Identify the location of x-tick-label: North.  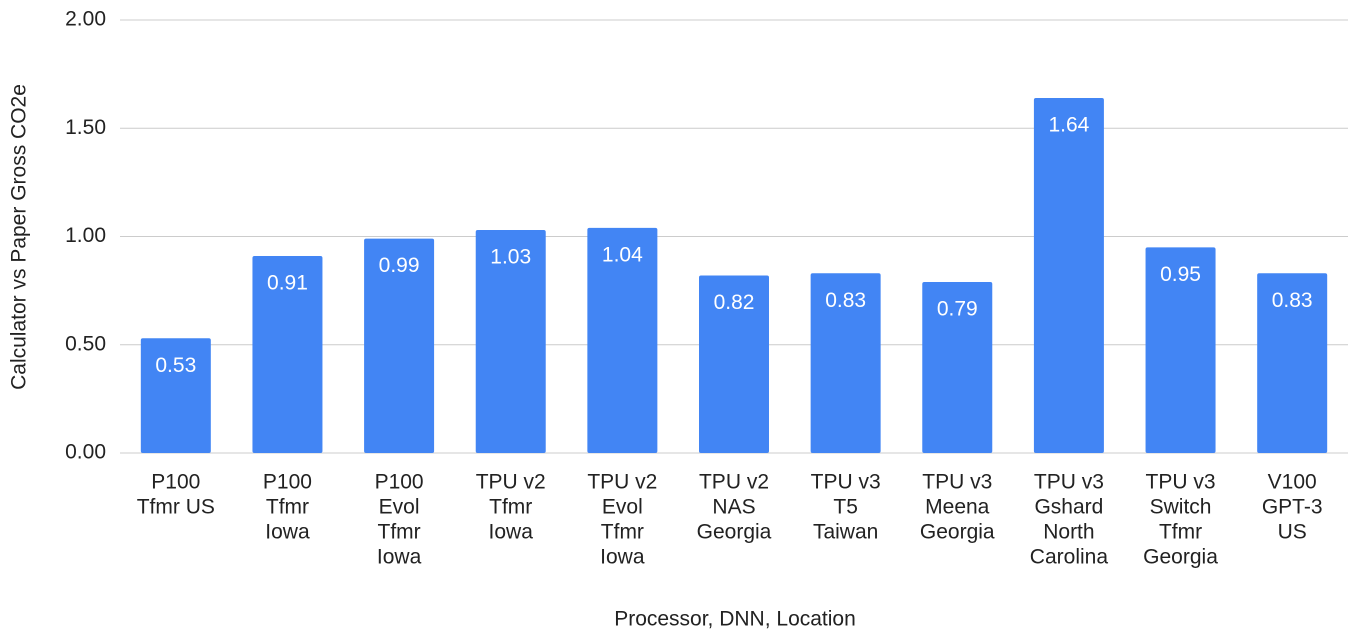
(1068, 532).